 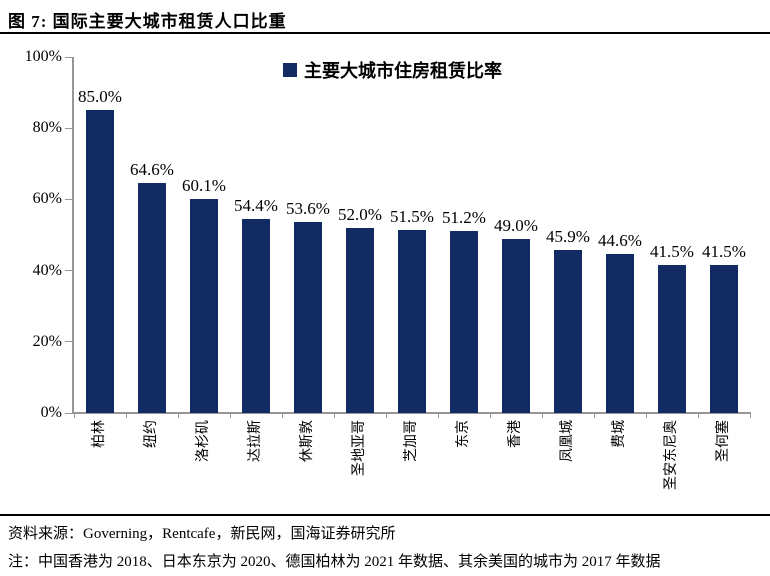 I want to click on y-axis-tick-label: 20%, so click(x=47, y=341).